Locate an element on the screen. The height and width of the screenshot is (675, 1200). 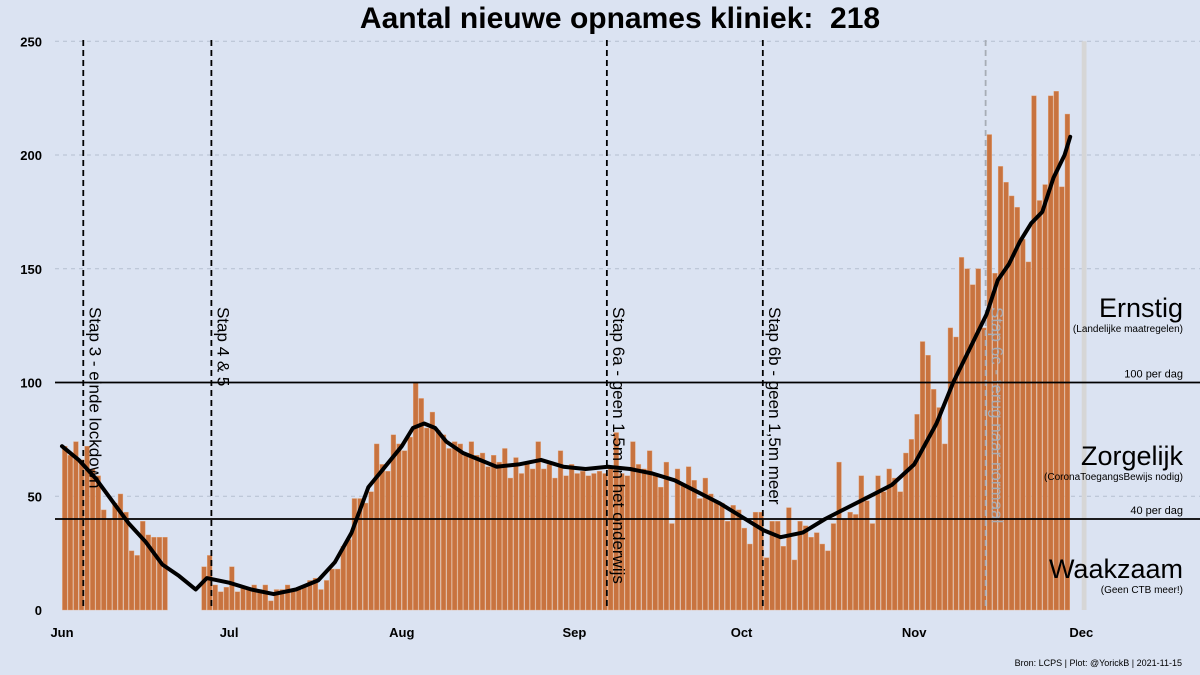
event-label: Stap 6c - terug naar normaal is located at coordinates (997, 415).